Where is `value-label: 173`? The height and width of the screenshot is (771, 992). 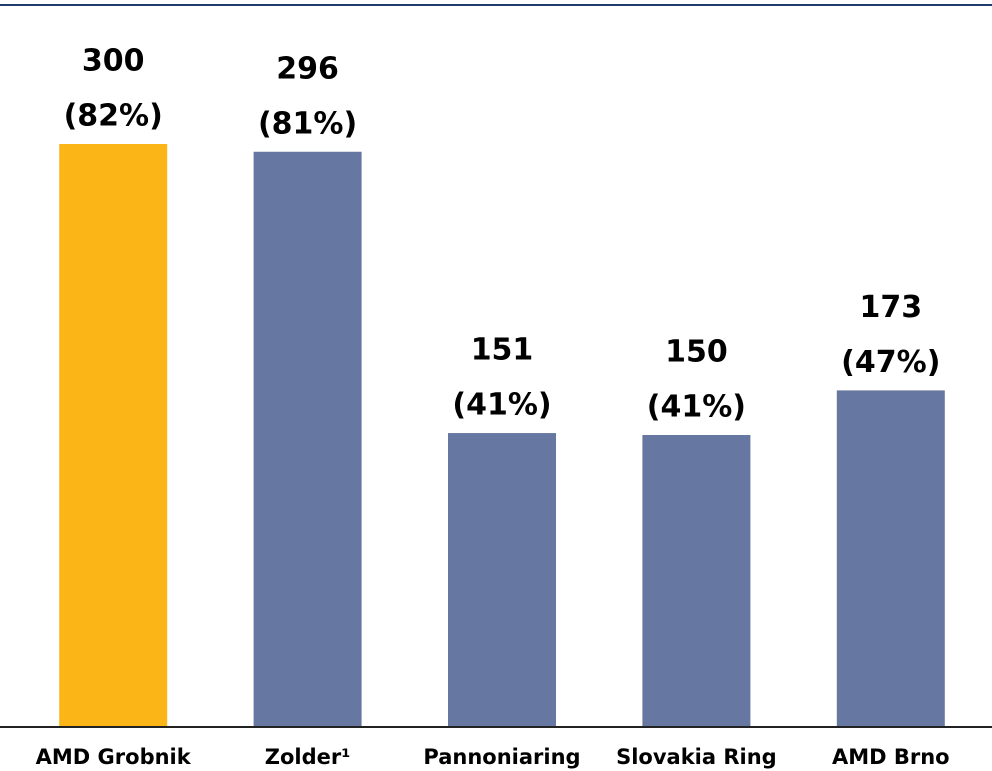 value-label: 173 is located at coordinates (890, 307).